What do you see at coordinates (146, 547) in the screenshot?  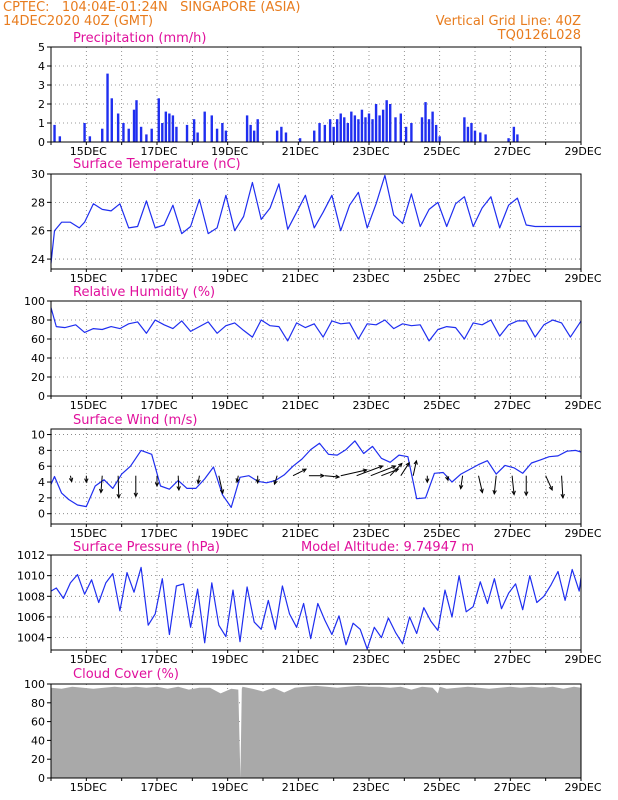 I see `pressure-title: Surface Pressure (hPa)` at bounding box center [146, 547].